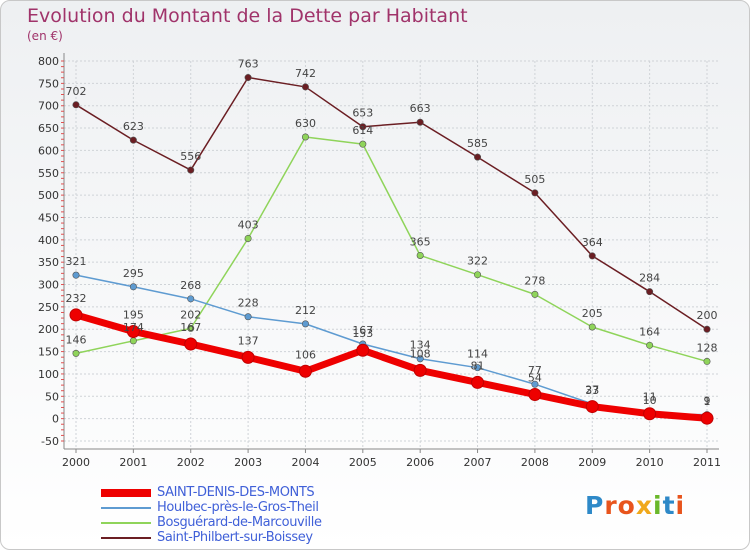 The image size is (750, 550). Describe the element at coordinates (48, 285) in the screenshot. I see `y-tick-label: 300` at that location.